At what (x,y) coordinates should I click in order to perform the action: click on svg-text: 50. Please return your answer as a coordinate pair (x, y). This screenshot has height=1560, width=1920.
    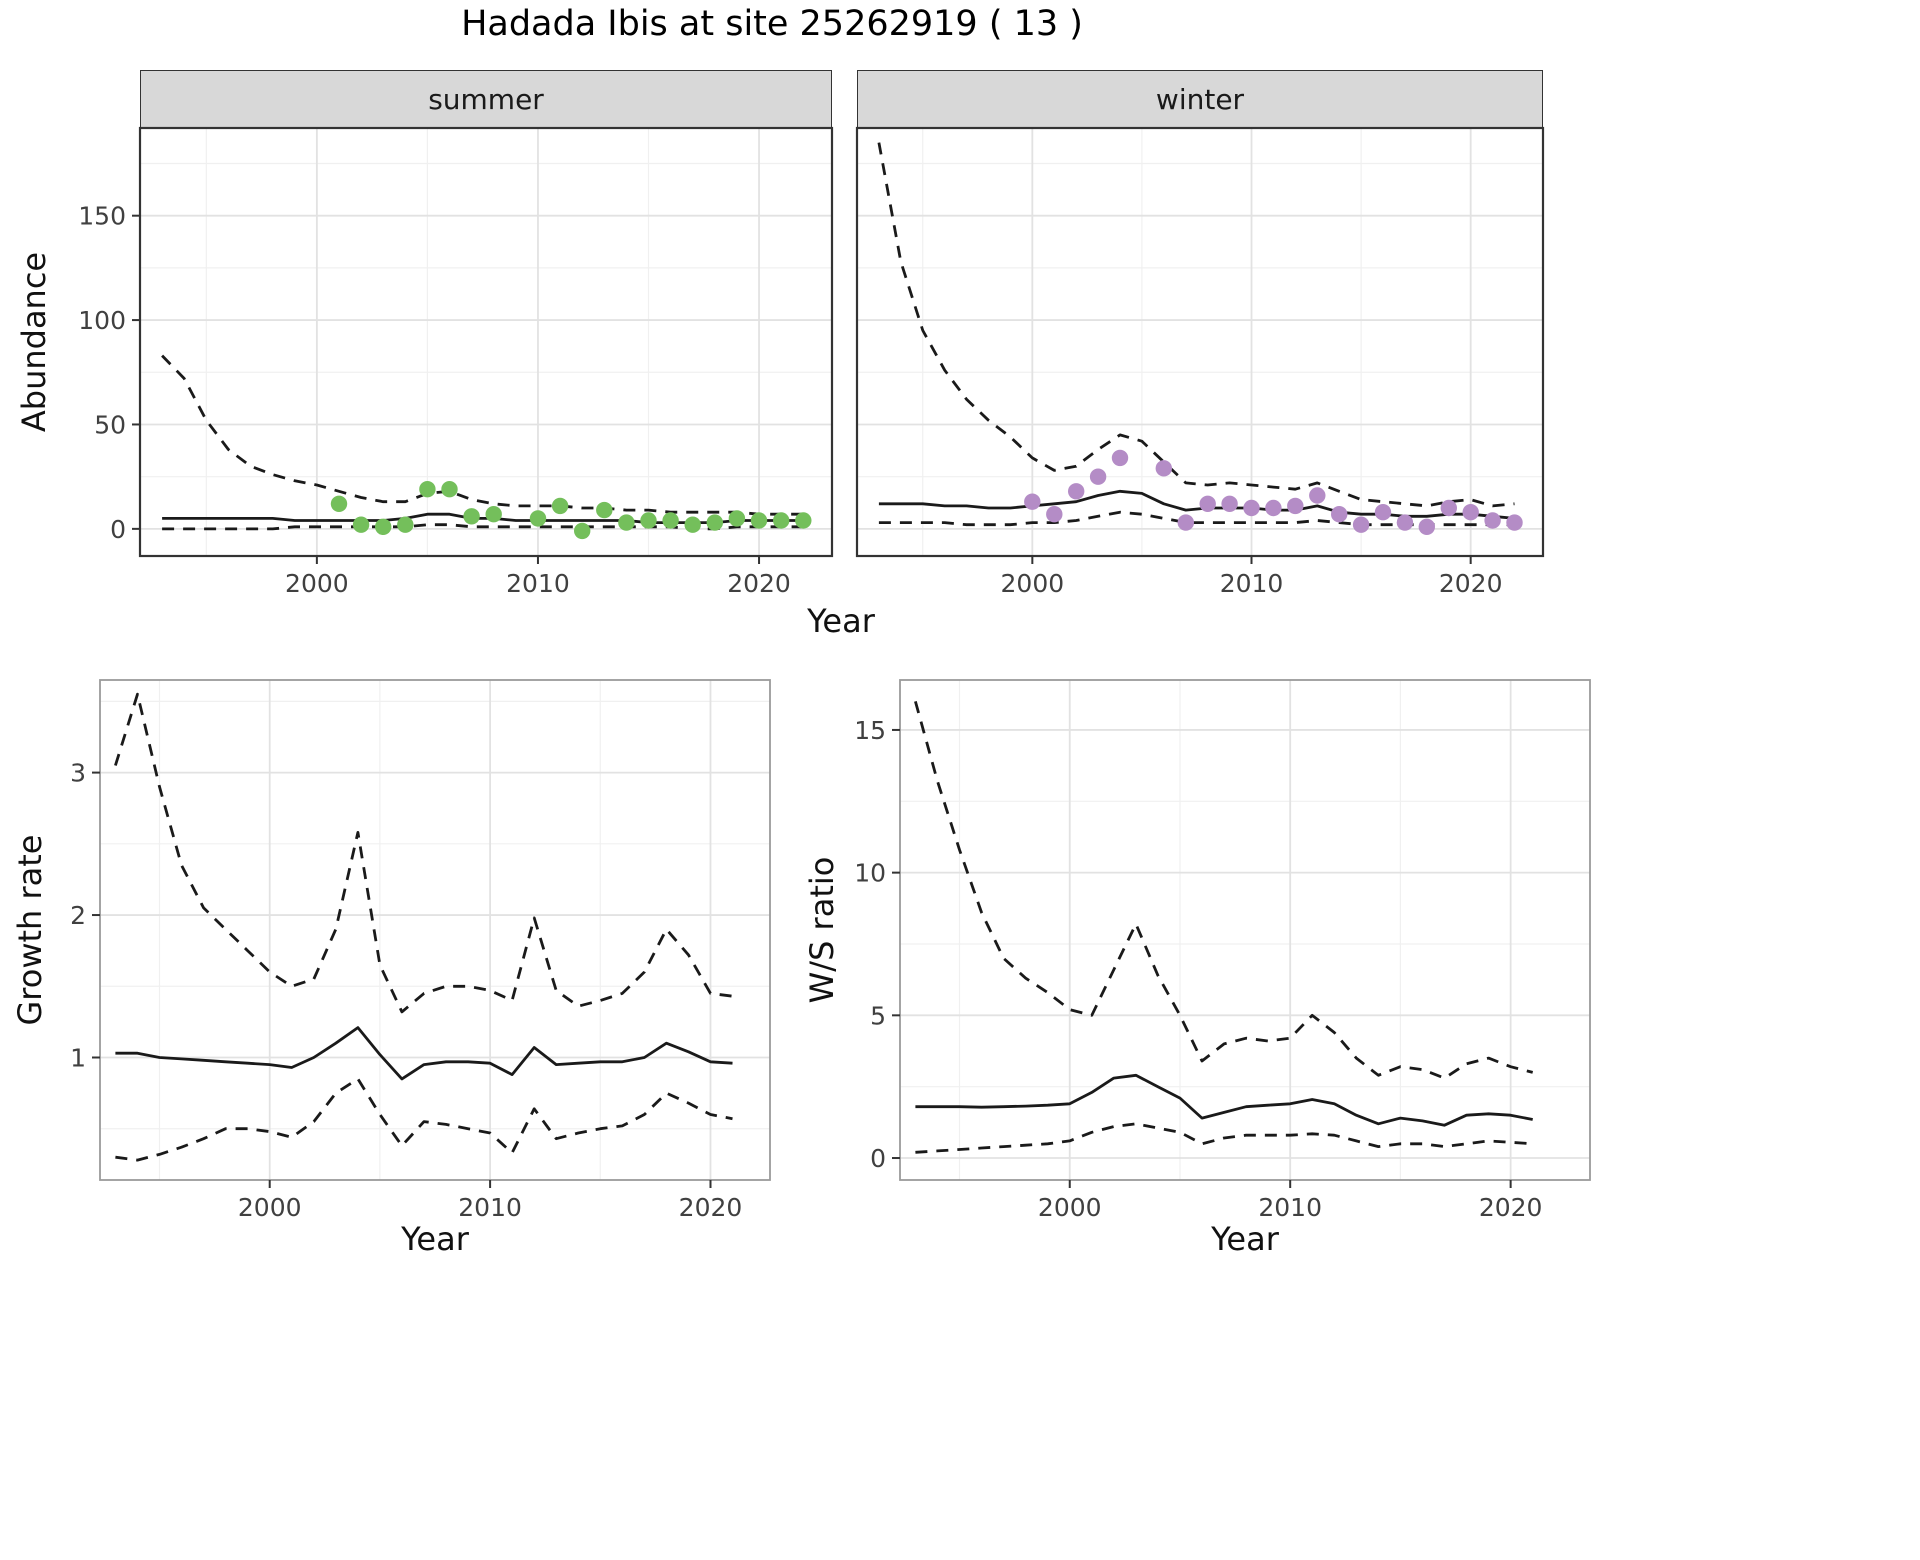
    Looking at the image, I should click on (110, 424).